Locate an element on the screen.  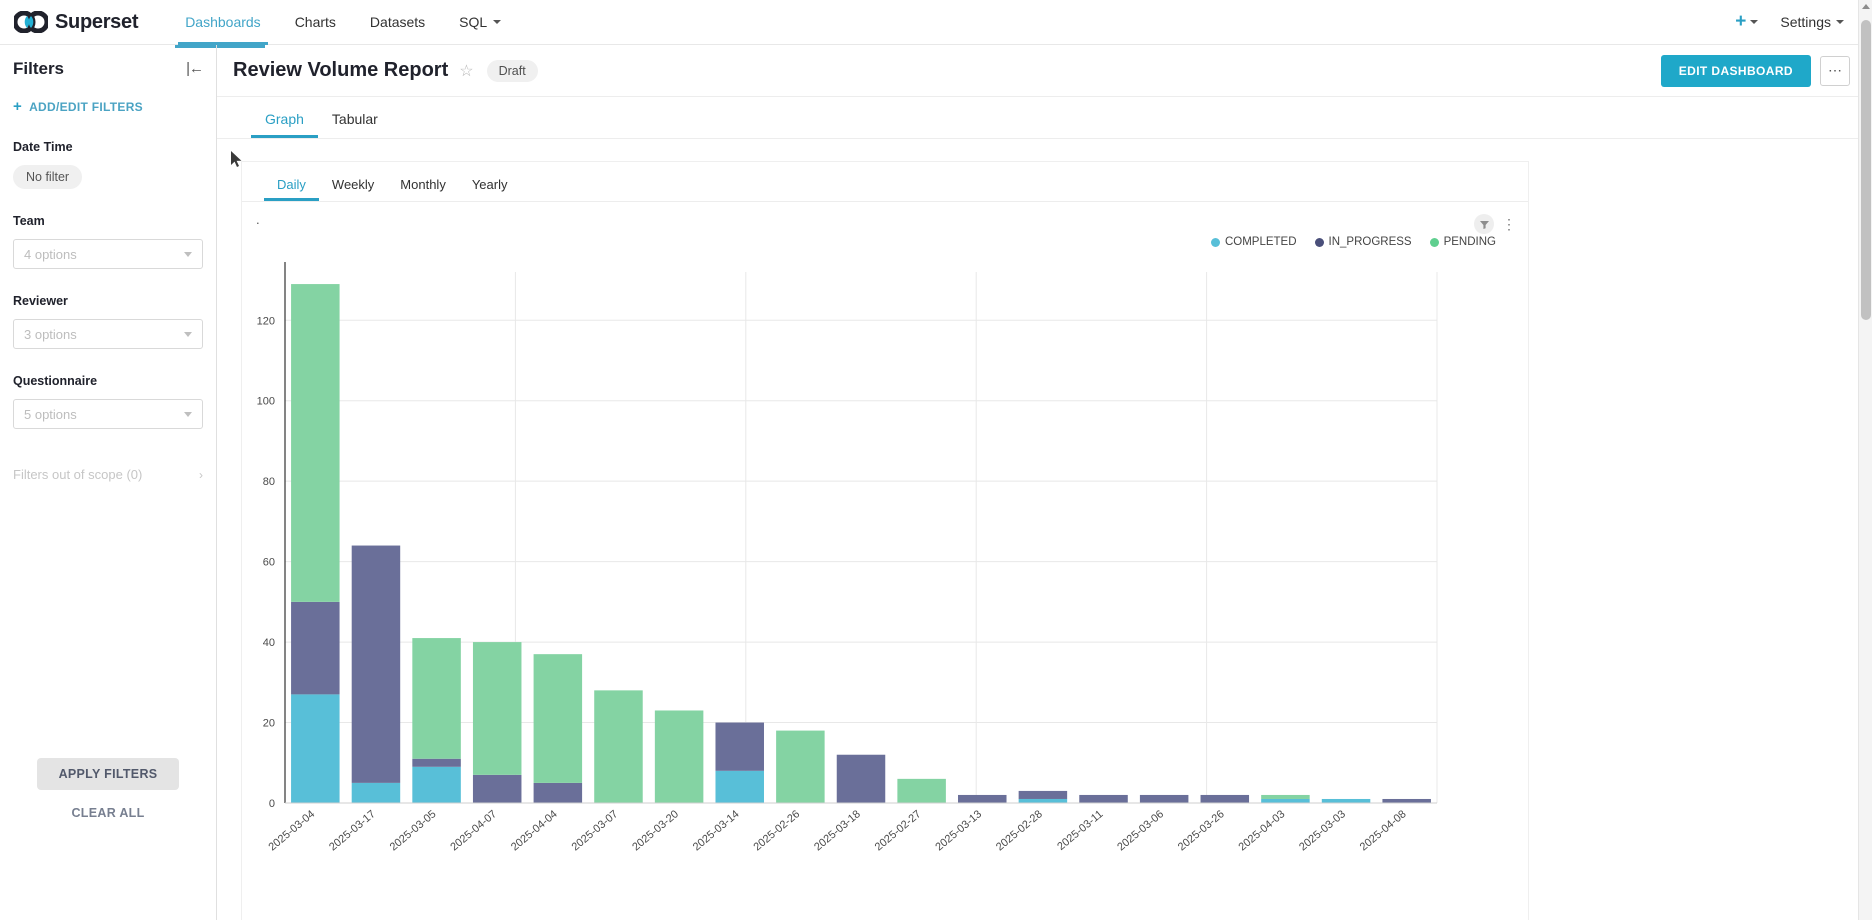
apply-filters-button: APPLY FILTERS is located at coordinates (108, 774).